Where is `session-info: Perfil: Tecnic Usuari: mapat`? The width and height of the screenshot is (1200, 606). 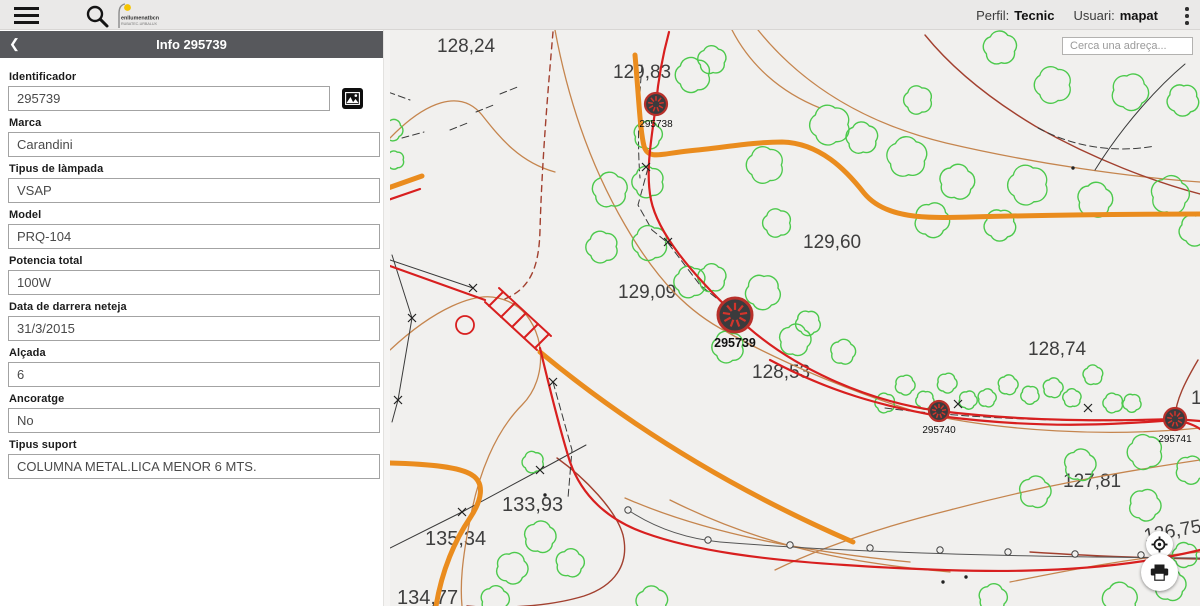
session-info: Perfil: Tecnic Usuari: mapat is located at coordinates (1074, 15).